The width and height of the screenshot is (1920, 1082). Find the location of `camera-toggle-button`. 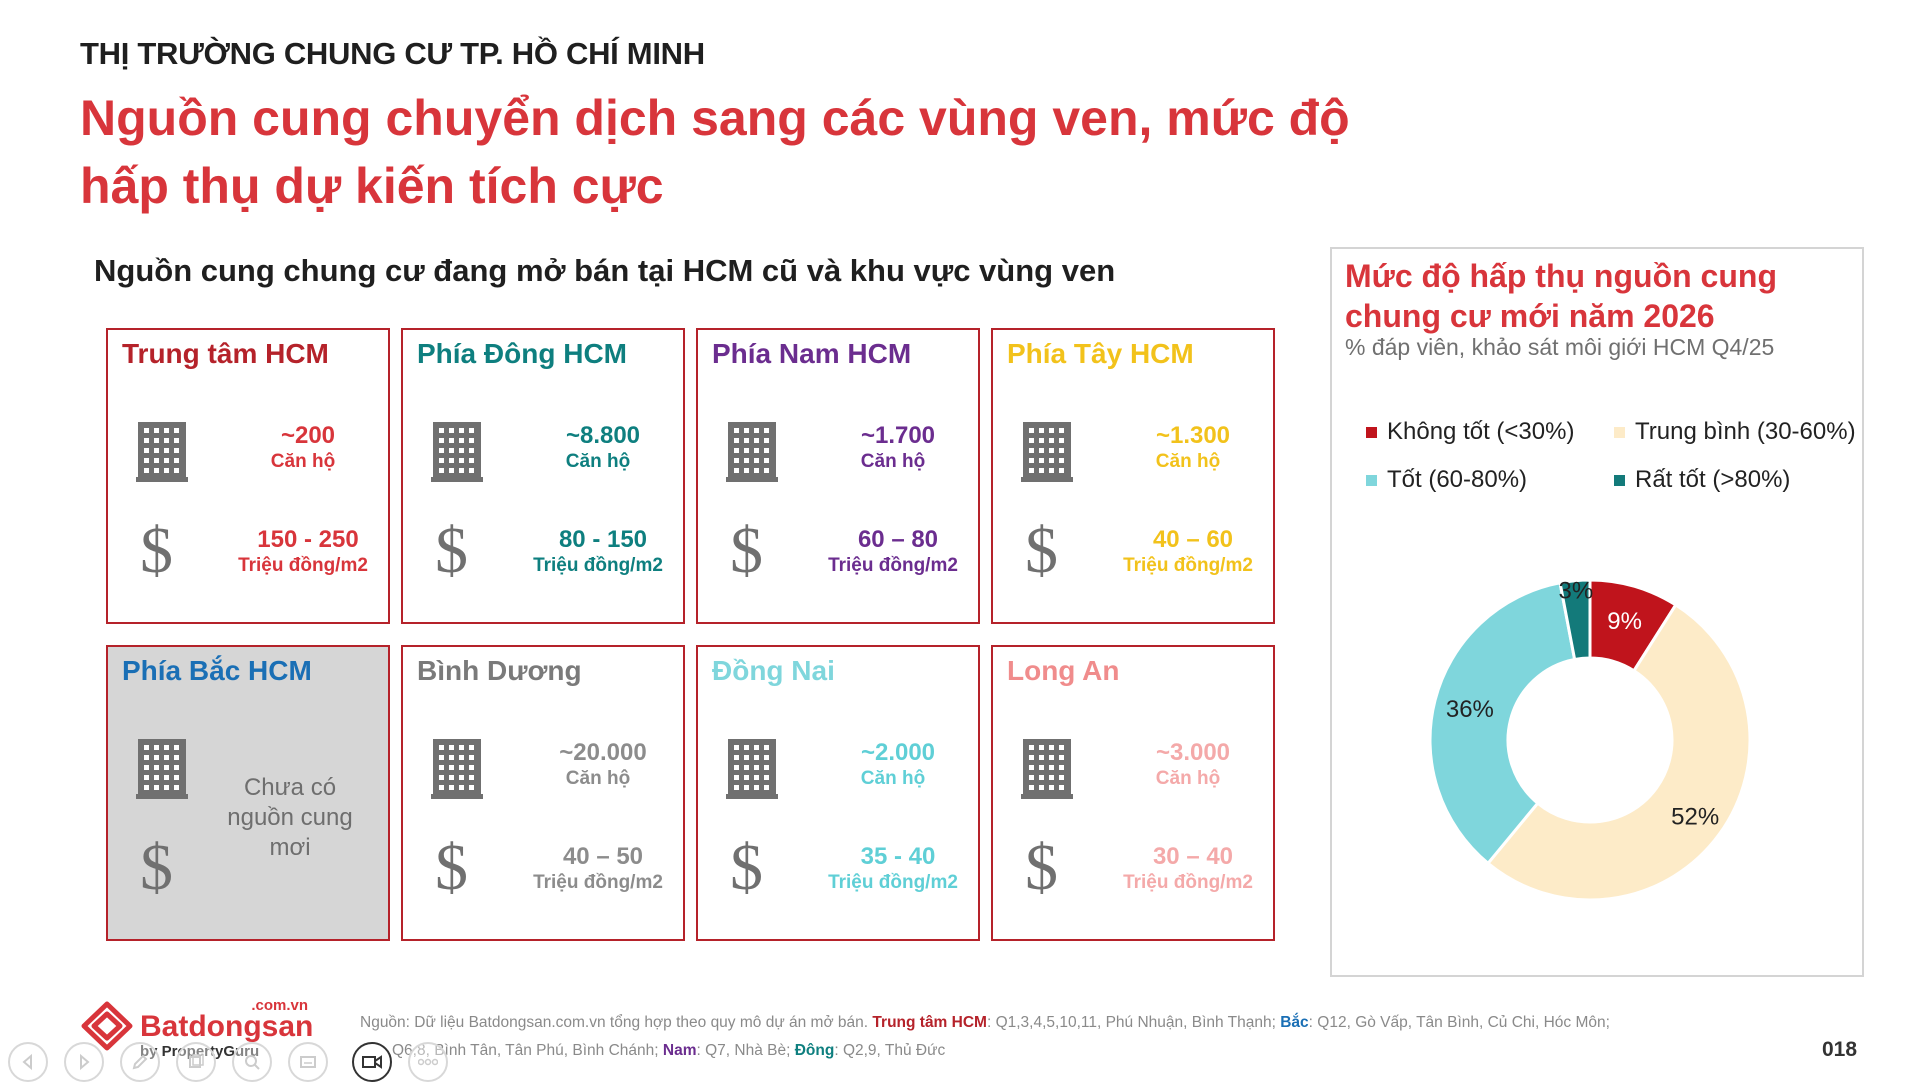

camera-toggle-button is located at coordinates (372, 1062).